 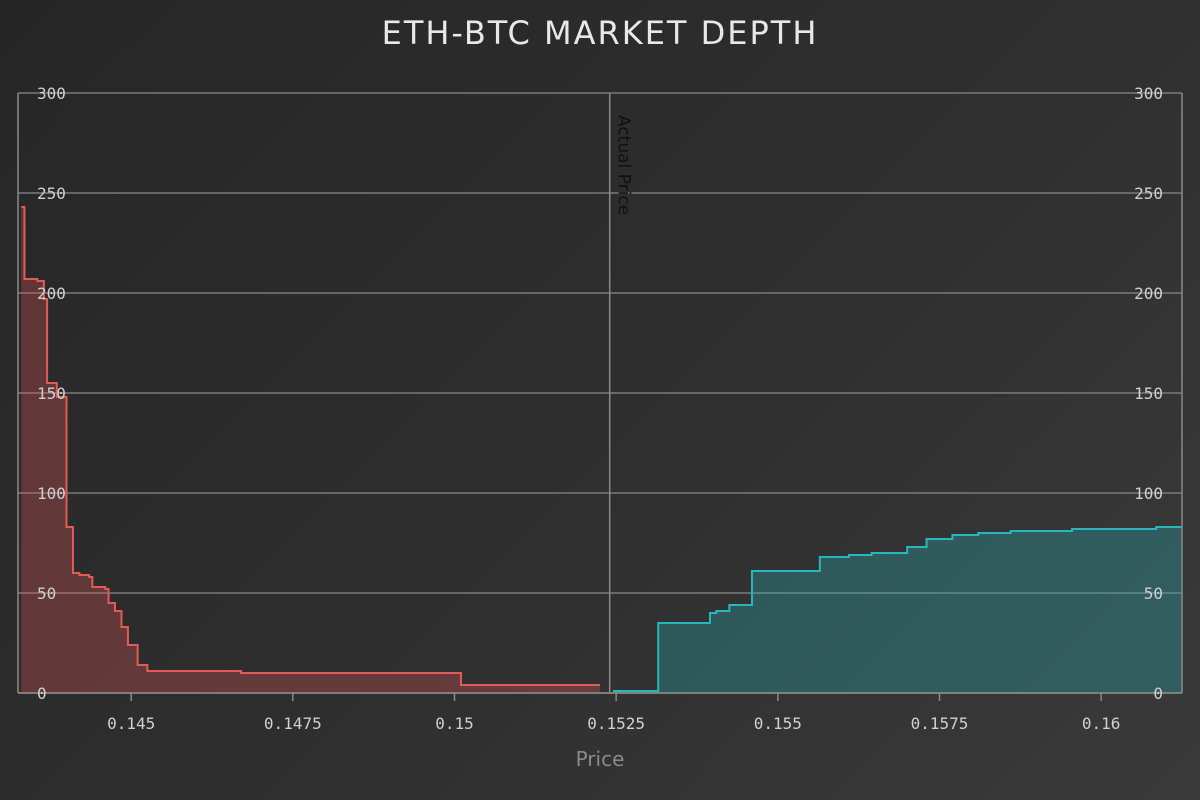 What do you see at coordinates (51, 93) in the screenshot?
I see `y-tick-left-300: 300` at bounding box center [51, 93].